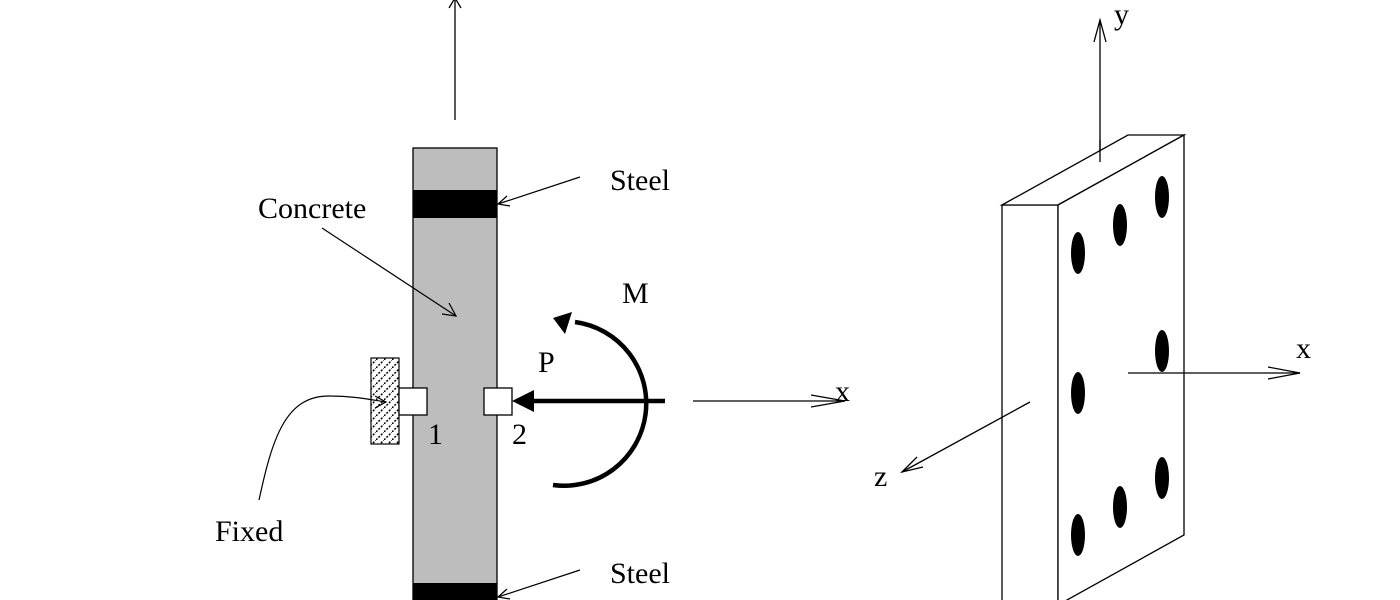  Describe the element at coordinates (1121, 366) in the screenshot. I see `slab-side-face` at that location.